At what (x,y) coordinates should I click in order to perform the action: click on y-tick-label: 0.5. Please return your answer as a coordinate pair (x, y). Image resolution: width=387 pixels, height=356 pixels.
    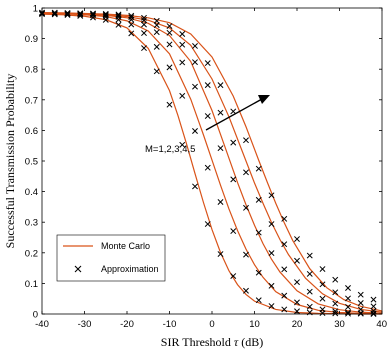
    Looking at the image, I should click on (31, 162).